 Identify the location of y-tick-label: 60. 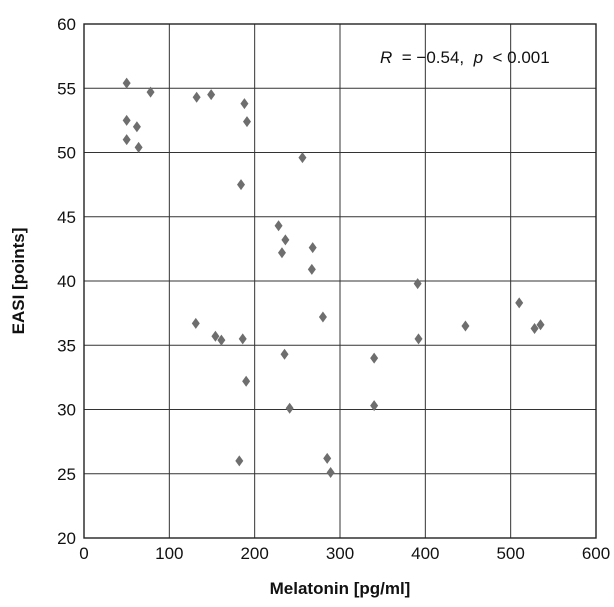
(66, 24).